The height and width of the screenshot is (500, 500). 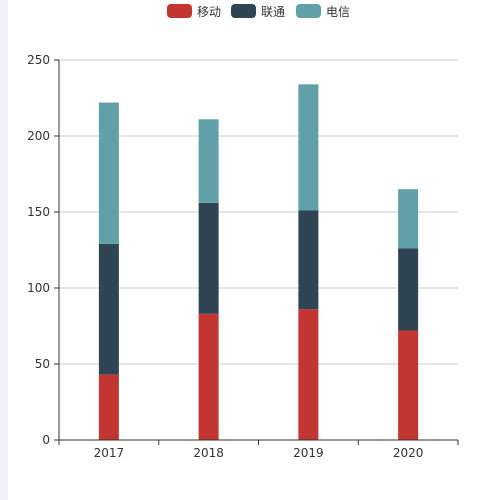 I want to click on y-tick-label-3: 150, so click(x=38, y=212).